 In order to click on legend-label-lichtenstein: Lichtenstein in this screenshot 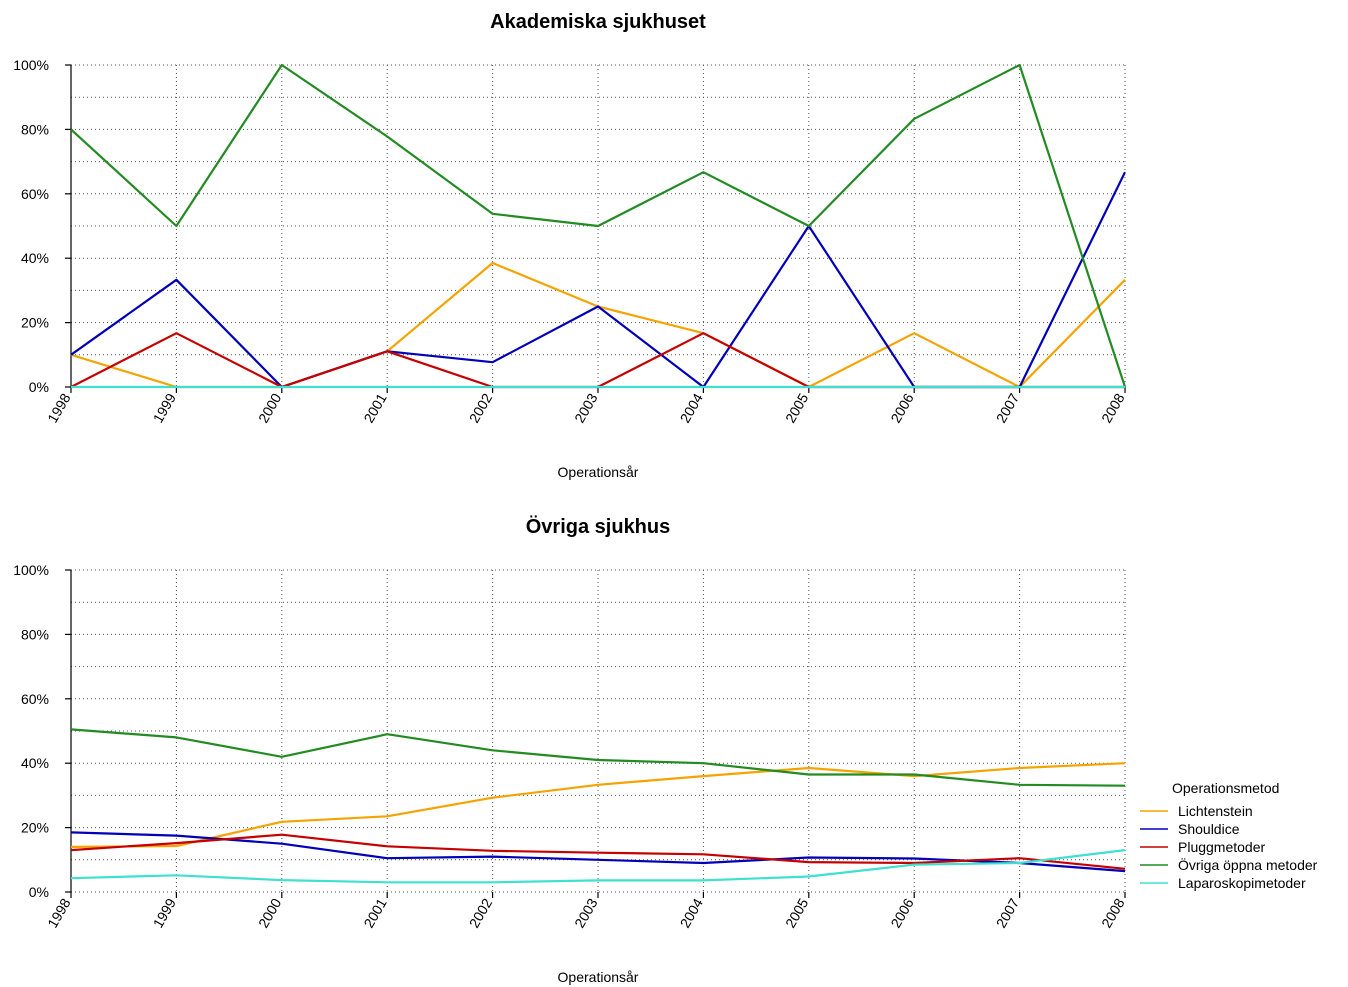, I will do `click(1215, 811)`.